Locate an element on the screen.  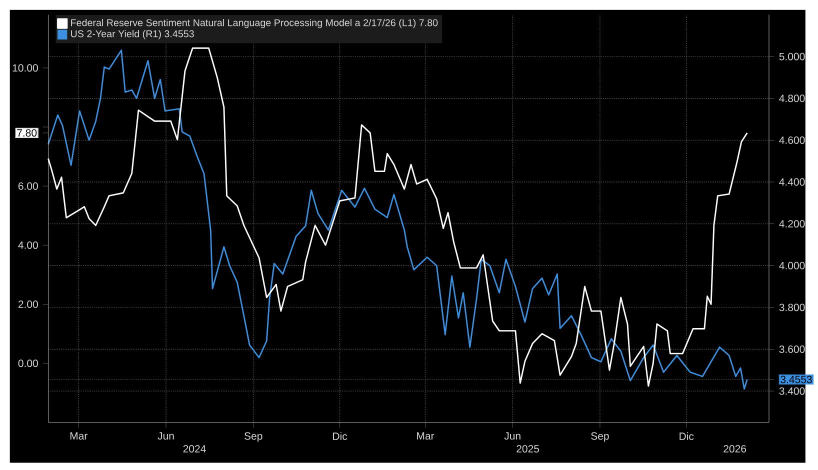
y2-tick-label: 3.800 is located at coordinates (792, 308).